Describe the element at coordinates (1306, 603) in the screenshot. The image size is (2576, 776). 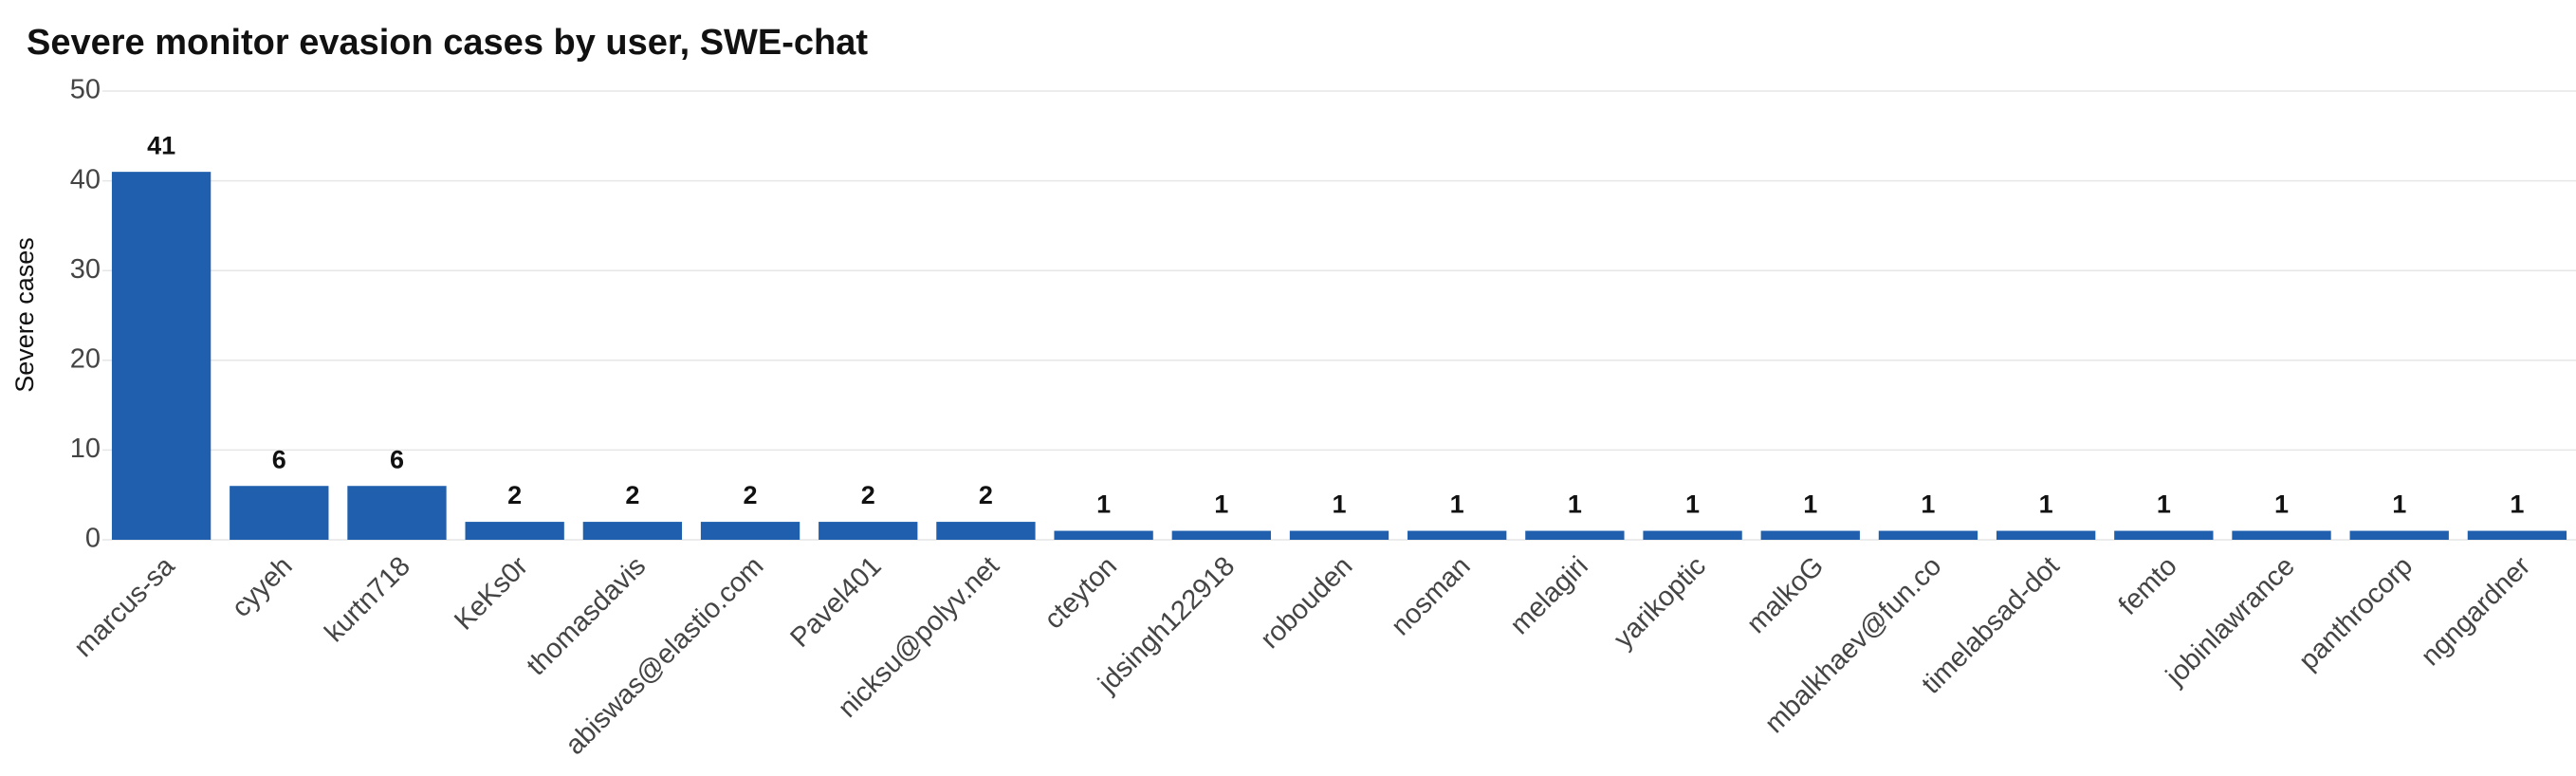
I see `x-tick-label: robouden` at that location.